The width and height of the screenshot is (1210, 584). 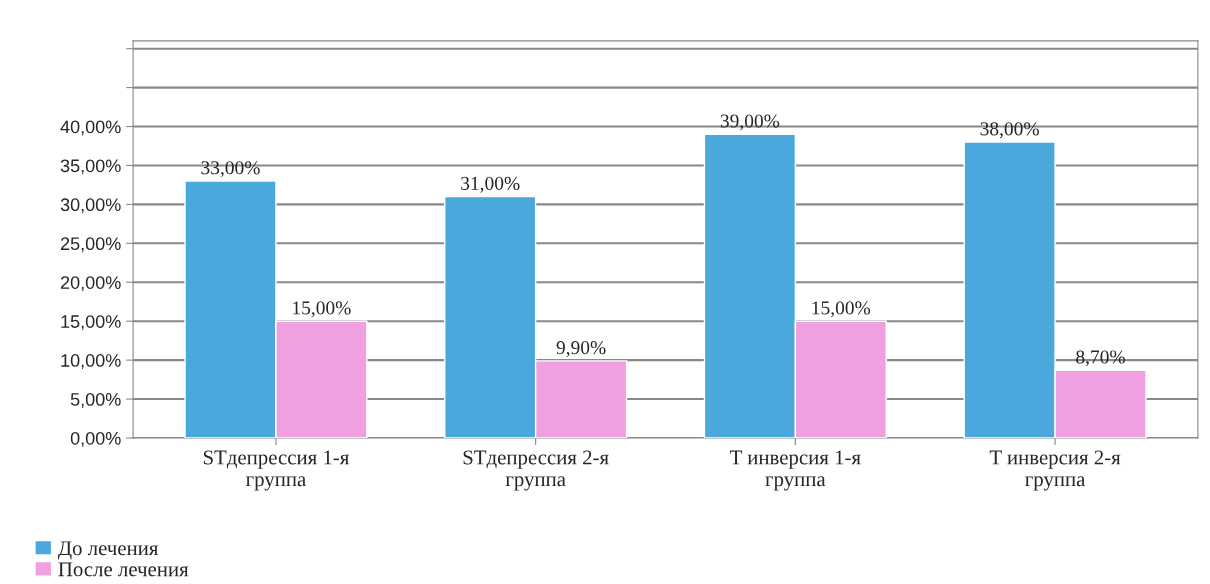 I want to click on y-tick-label: 20,00%, so click(x=90, y=284).